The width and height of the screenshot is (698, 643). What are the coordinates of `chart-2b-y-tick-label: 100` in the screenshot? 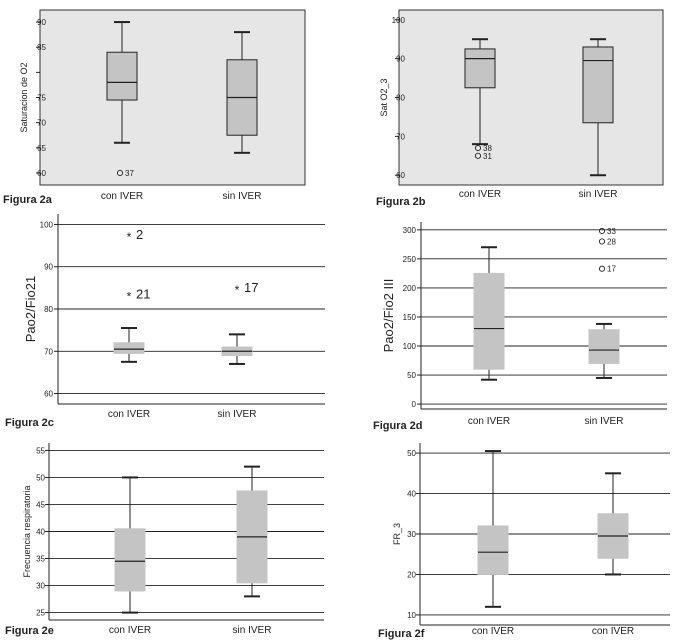 It's located at (399, 20).